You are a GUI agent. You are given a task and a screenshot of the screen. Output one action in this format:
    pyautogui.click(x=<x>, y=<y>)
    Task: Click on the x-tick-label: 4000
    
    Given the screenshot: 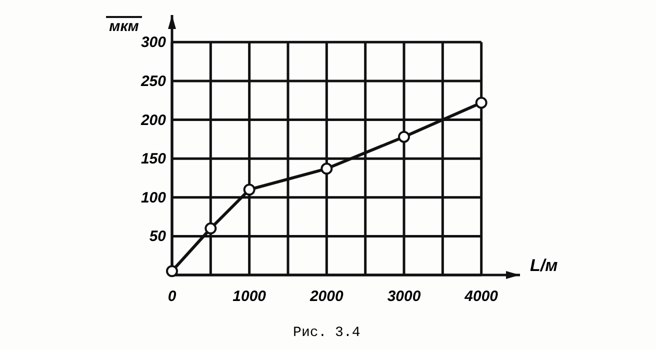 What is the action you would take?
    pyautogui.click(x=481, y=296)
    